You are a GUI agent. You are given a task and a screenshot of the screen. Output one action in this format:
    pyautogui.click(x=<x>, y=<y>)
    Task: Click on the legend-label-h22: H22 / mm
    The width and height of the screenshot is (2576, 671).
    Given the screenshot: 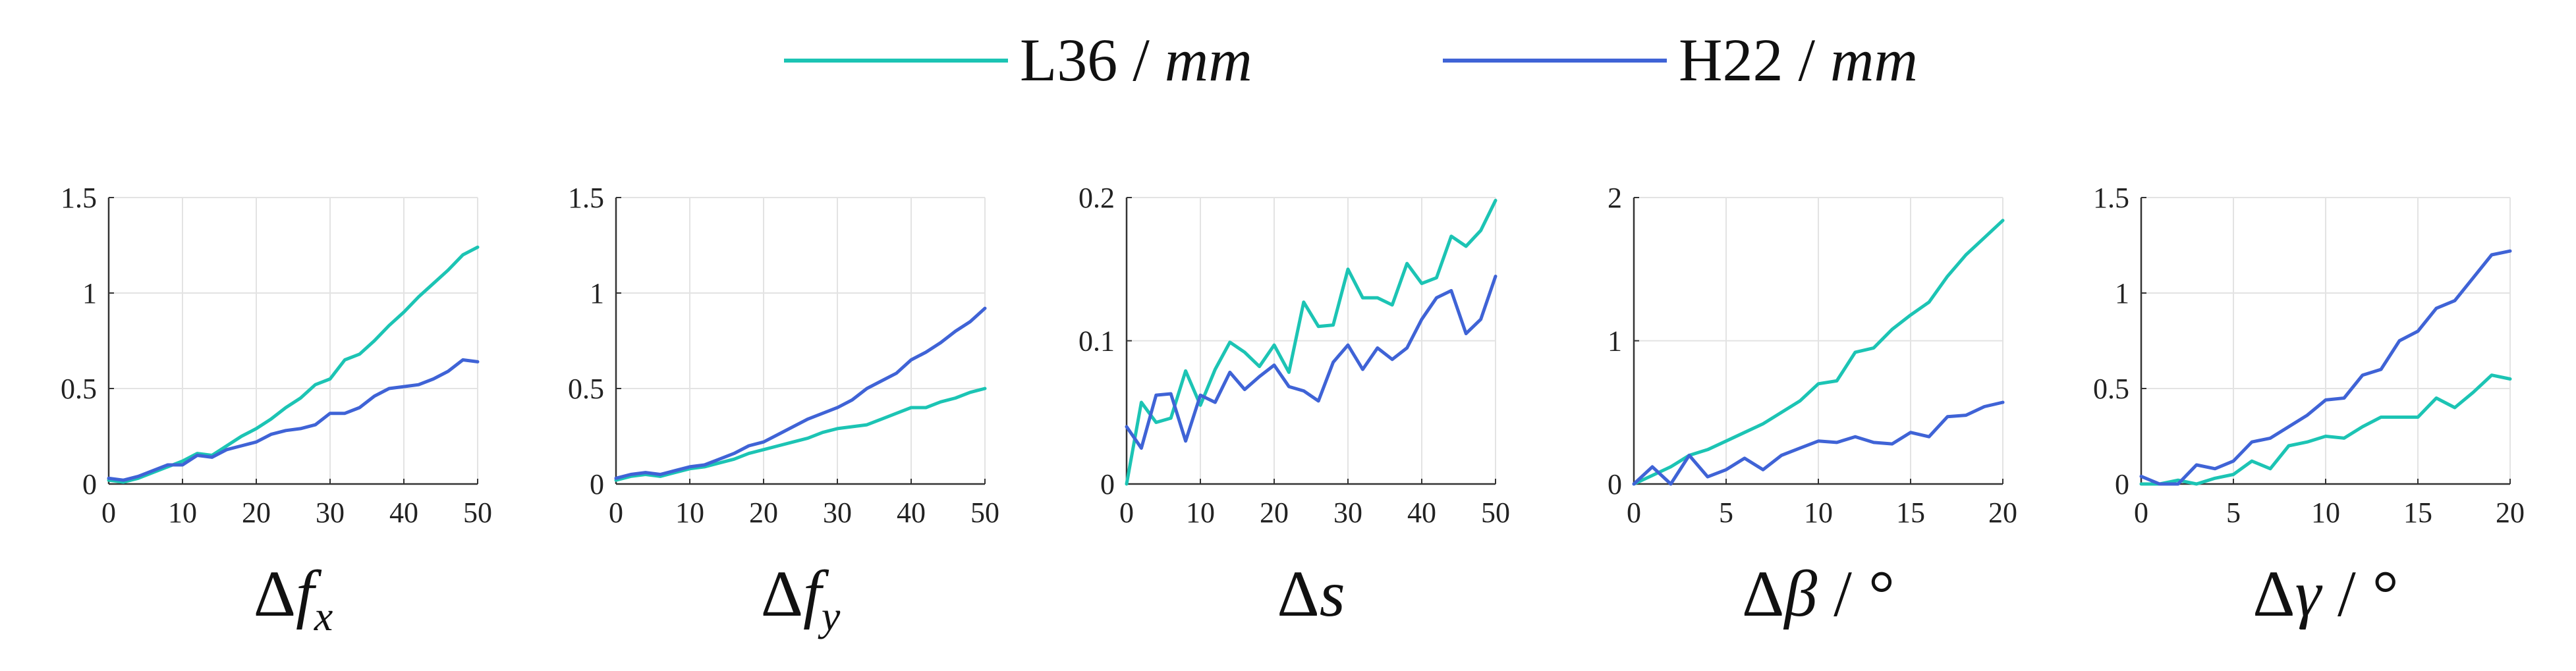 What is the action you would take?
    pyautogui.click(x=1798, y=60)
    